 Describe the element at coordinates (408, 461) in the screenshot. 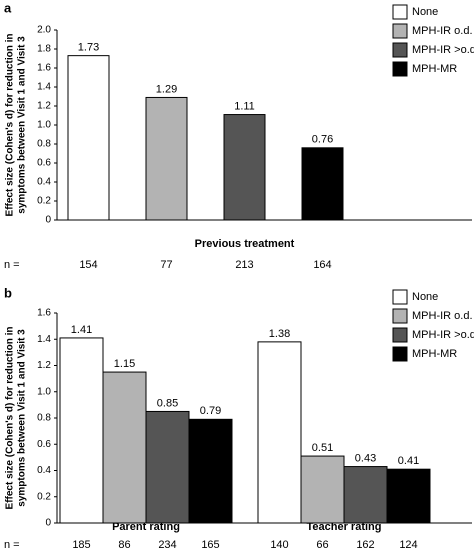

I see `value-label: 0.41` at that location.